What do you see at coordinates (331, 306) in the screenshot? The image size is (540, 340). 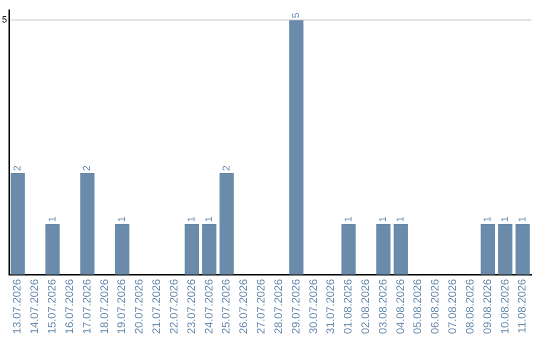 I see `x-tick-label: 31.07.2026` at bounding box center [331, 306].